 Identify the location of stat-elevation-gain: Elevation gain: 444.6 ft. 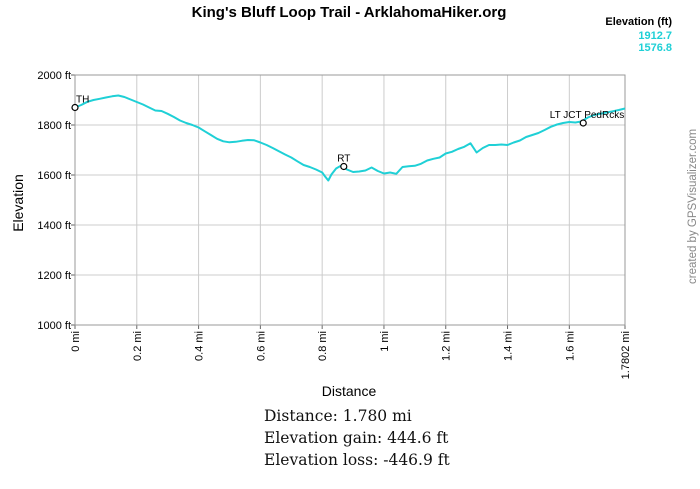
(356, 438).